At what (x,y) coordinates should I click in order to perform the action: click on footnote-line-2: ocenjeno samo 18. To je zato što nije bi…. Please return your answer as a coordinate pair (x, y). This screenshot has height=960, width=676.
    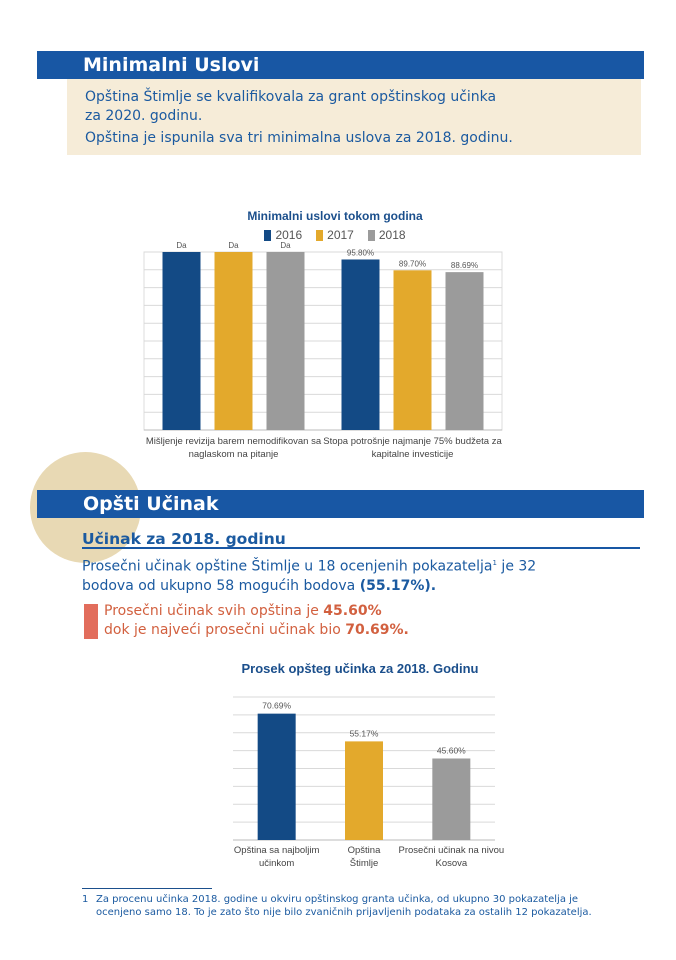
    Looking at the image, I should click on (344, 912).